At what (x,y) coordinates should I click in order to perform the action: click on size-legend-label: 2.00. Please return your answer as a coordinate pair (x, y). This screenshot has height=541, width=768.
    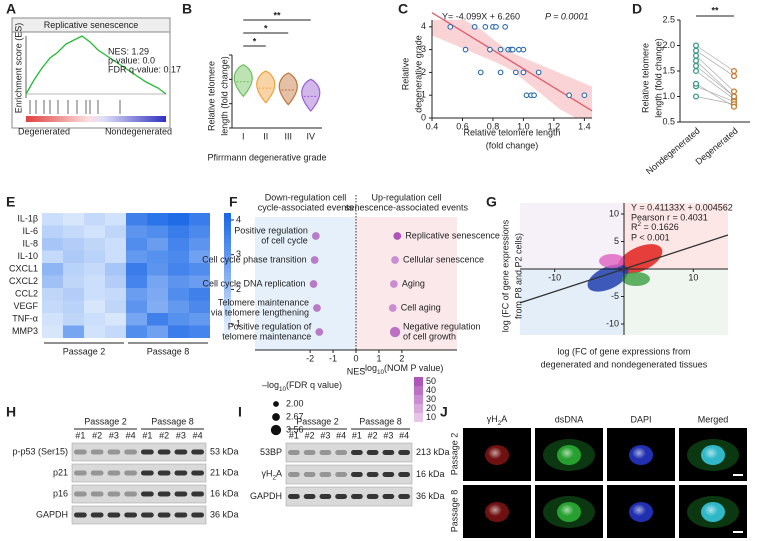
    Looking at the image, I should click on (295, 403).